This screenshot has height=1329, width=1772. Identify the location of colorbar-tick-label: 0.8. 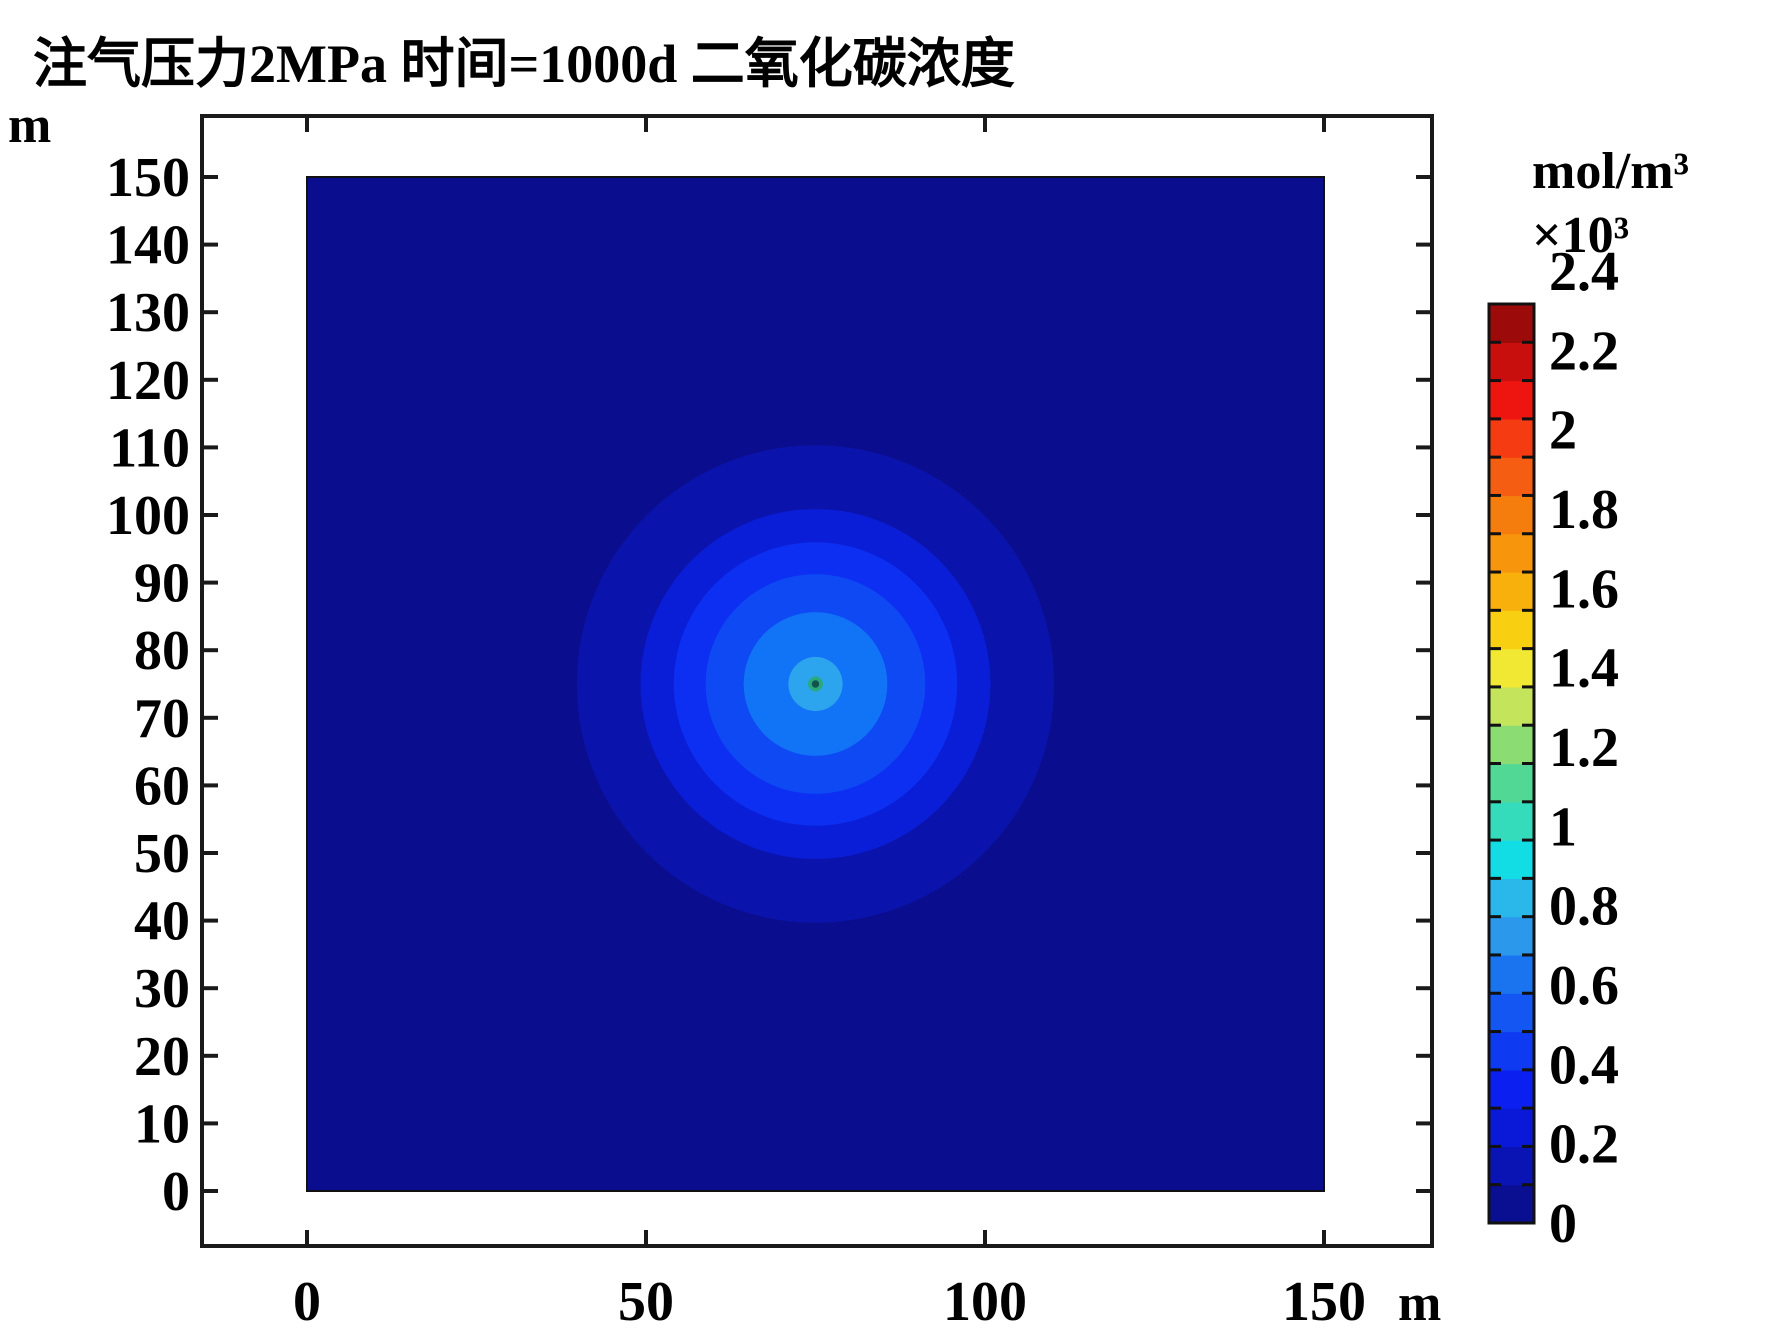
(1584, 907).